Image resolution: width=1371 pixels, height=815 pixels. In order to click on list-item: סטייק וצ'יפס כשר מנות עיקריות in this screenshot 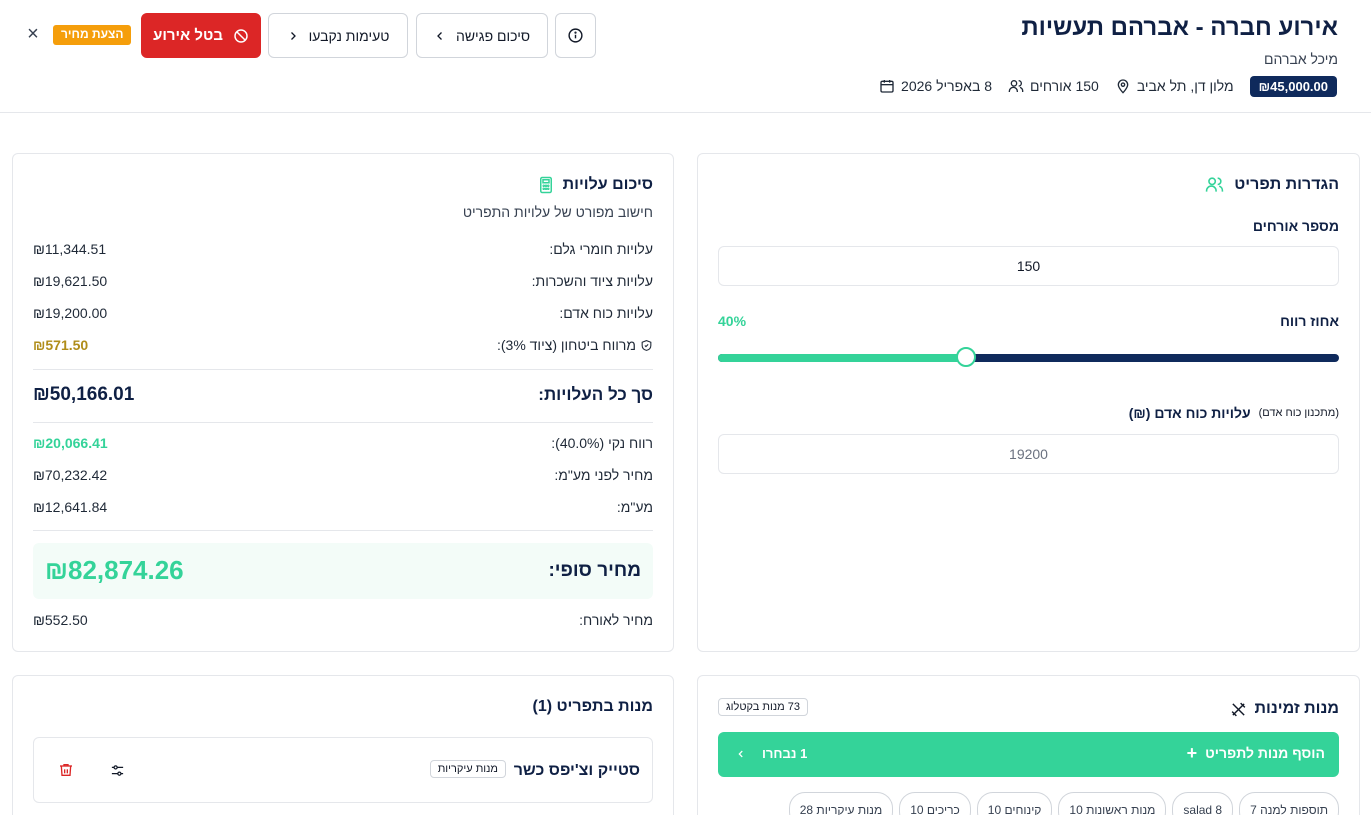, I will do `click(343, 770)`.